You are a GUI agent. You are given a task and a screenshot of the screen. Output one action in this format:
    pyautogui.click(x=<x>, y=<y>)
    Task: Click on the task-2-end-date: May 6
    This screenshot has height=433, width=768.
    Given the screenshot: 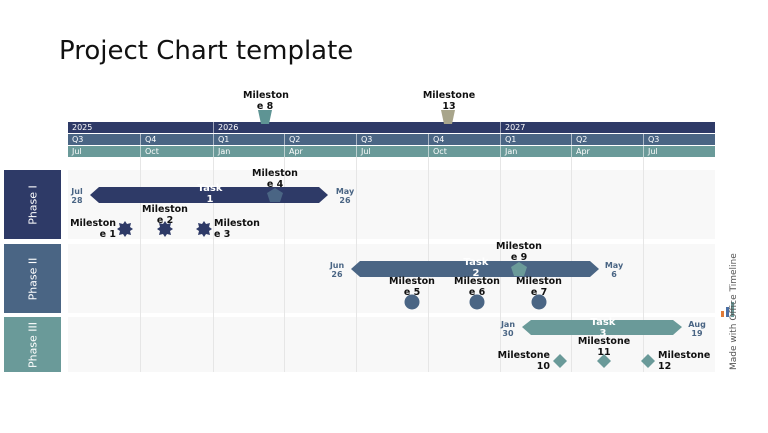 What is the action you would take?
    pyautogui.click(x=614, y=270)
    